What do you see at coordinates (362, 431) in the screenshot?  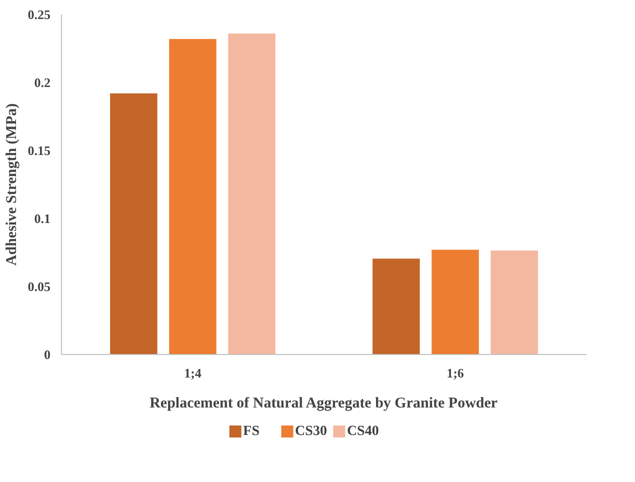 I see `legend-label: CS40` at bounding box center [362, 431].